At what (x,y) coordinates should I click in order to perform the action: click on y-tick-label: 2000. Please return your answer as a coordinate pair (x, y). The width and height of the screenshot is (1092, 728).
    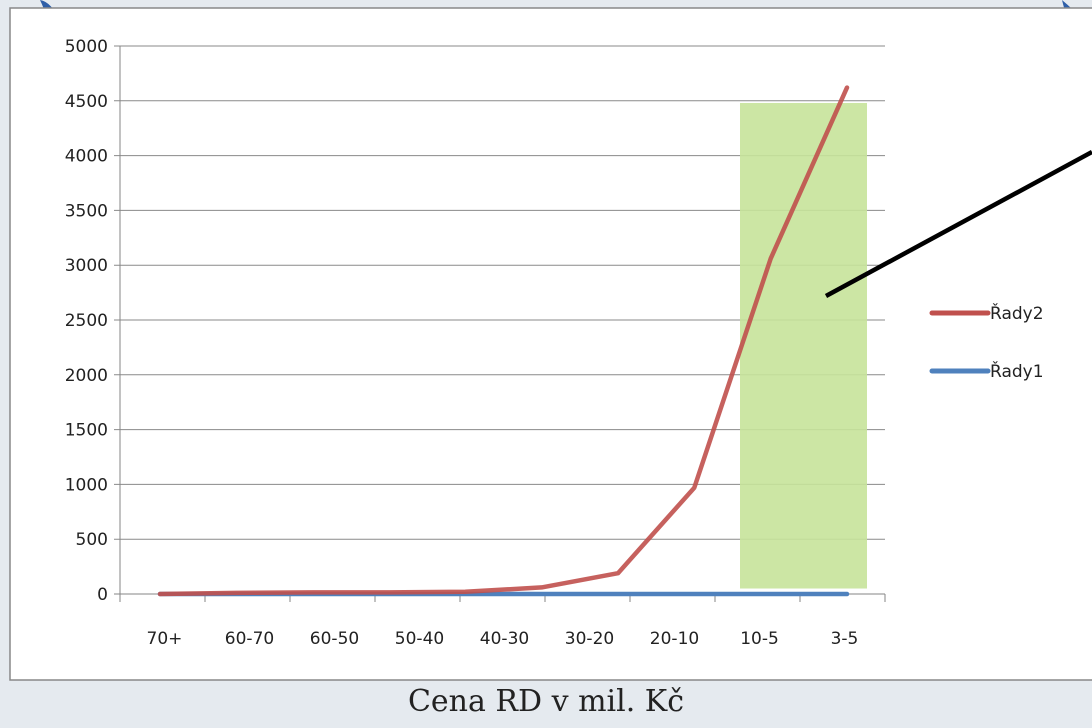
    Looking at the image, I should click on (86, 376).